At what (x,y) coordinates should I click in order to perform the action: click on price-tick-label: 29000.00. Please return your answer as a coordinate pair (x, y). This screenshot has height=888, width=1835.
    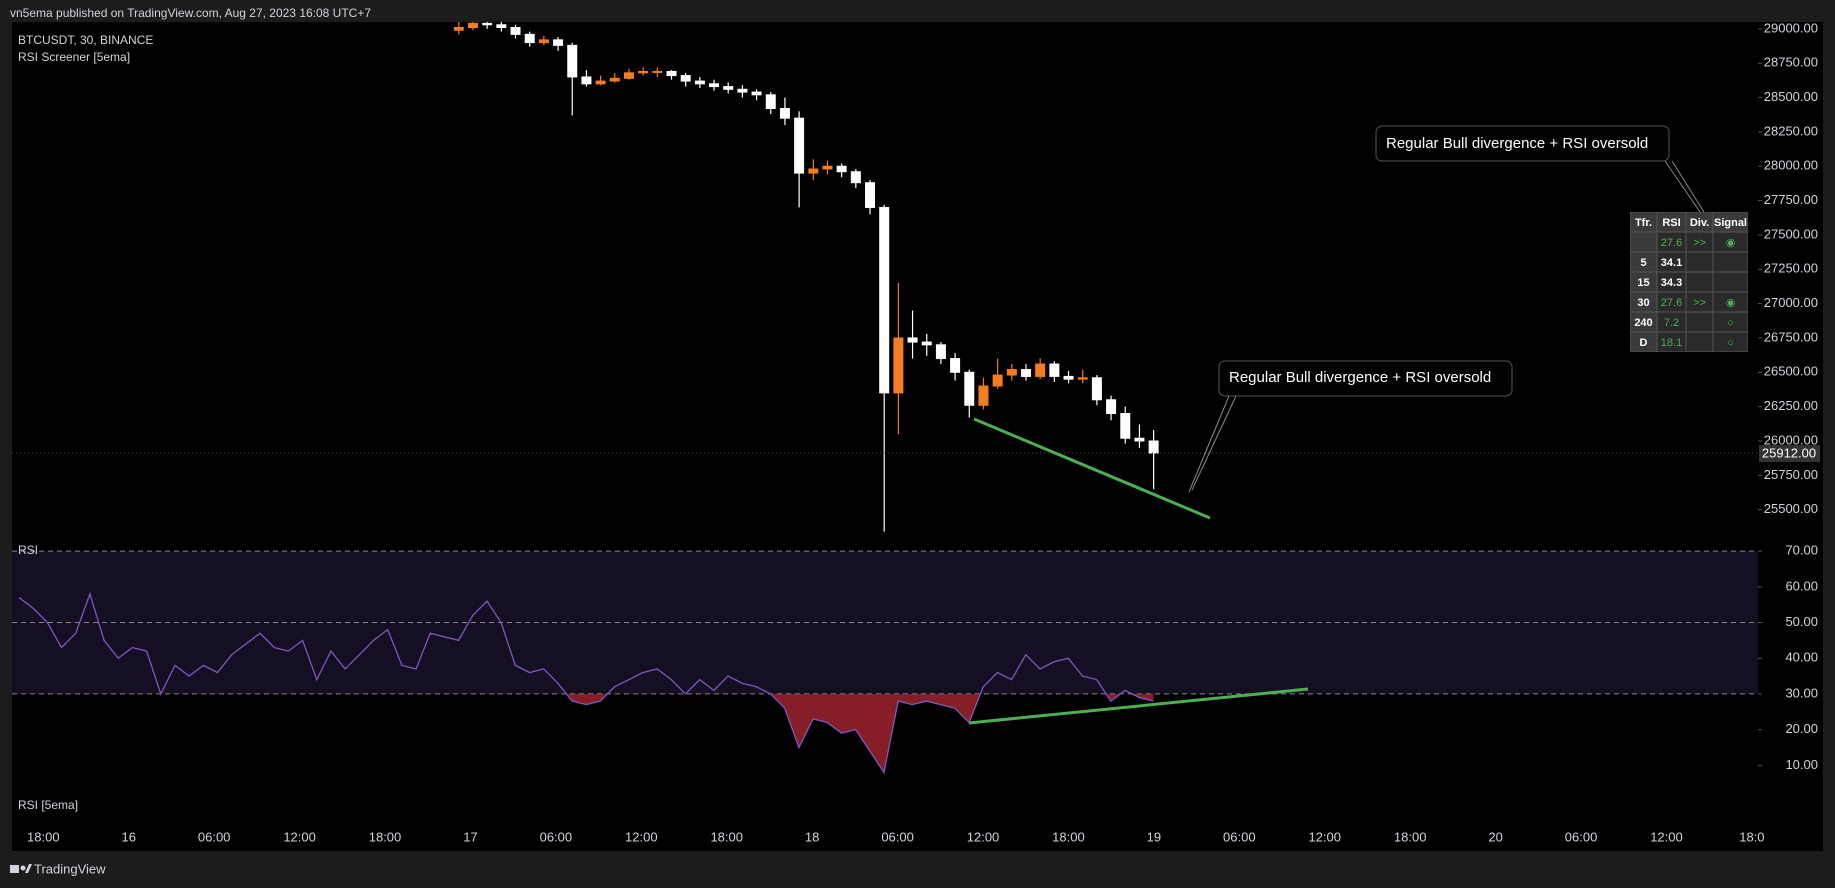
    Looking at the image, I should click on (1791, 27).